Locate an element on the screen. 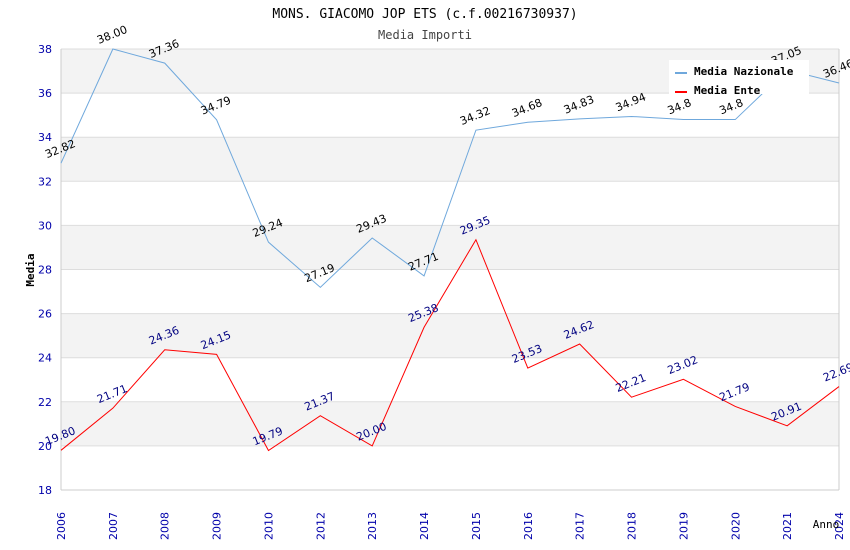 The image size is (850, 550). y-tick-label: 28 is located at coordinates (45, 270).